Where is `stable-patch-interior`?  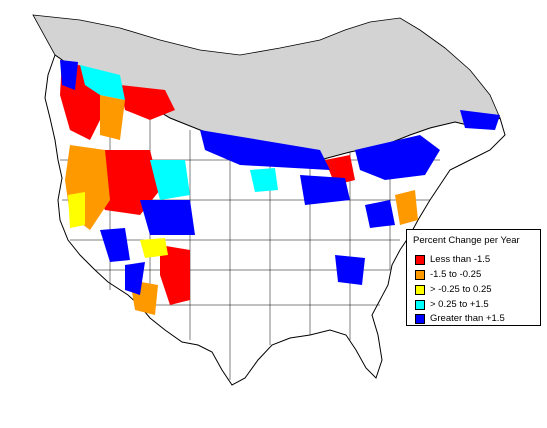
stable-patch-interior is located at coordinates (154, 248).